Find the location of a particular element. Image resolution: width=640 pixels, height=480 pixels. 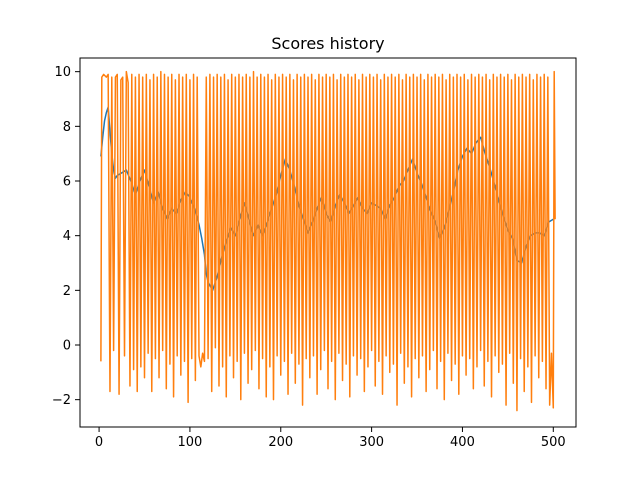

x-axis: 0 100 200 300 400 500 is located at coordinates (330, 438).